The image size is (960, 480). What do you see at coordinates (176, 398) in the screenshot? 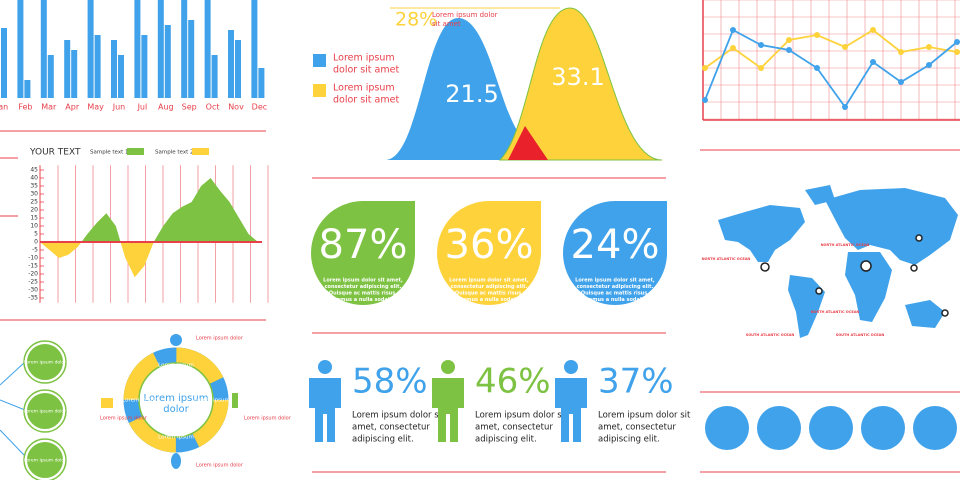
I see `cycle-center: Lorem ipsum` at bounding box center [176, 398].